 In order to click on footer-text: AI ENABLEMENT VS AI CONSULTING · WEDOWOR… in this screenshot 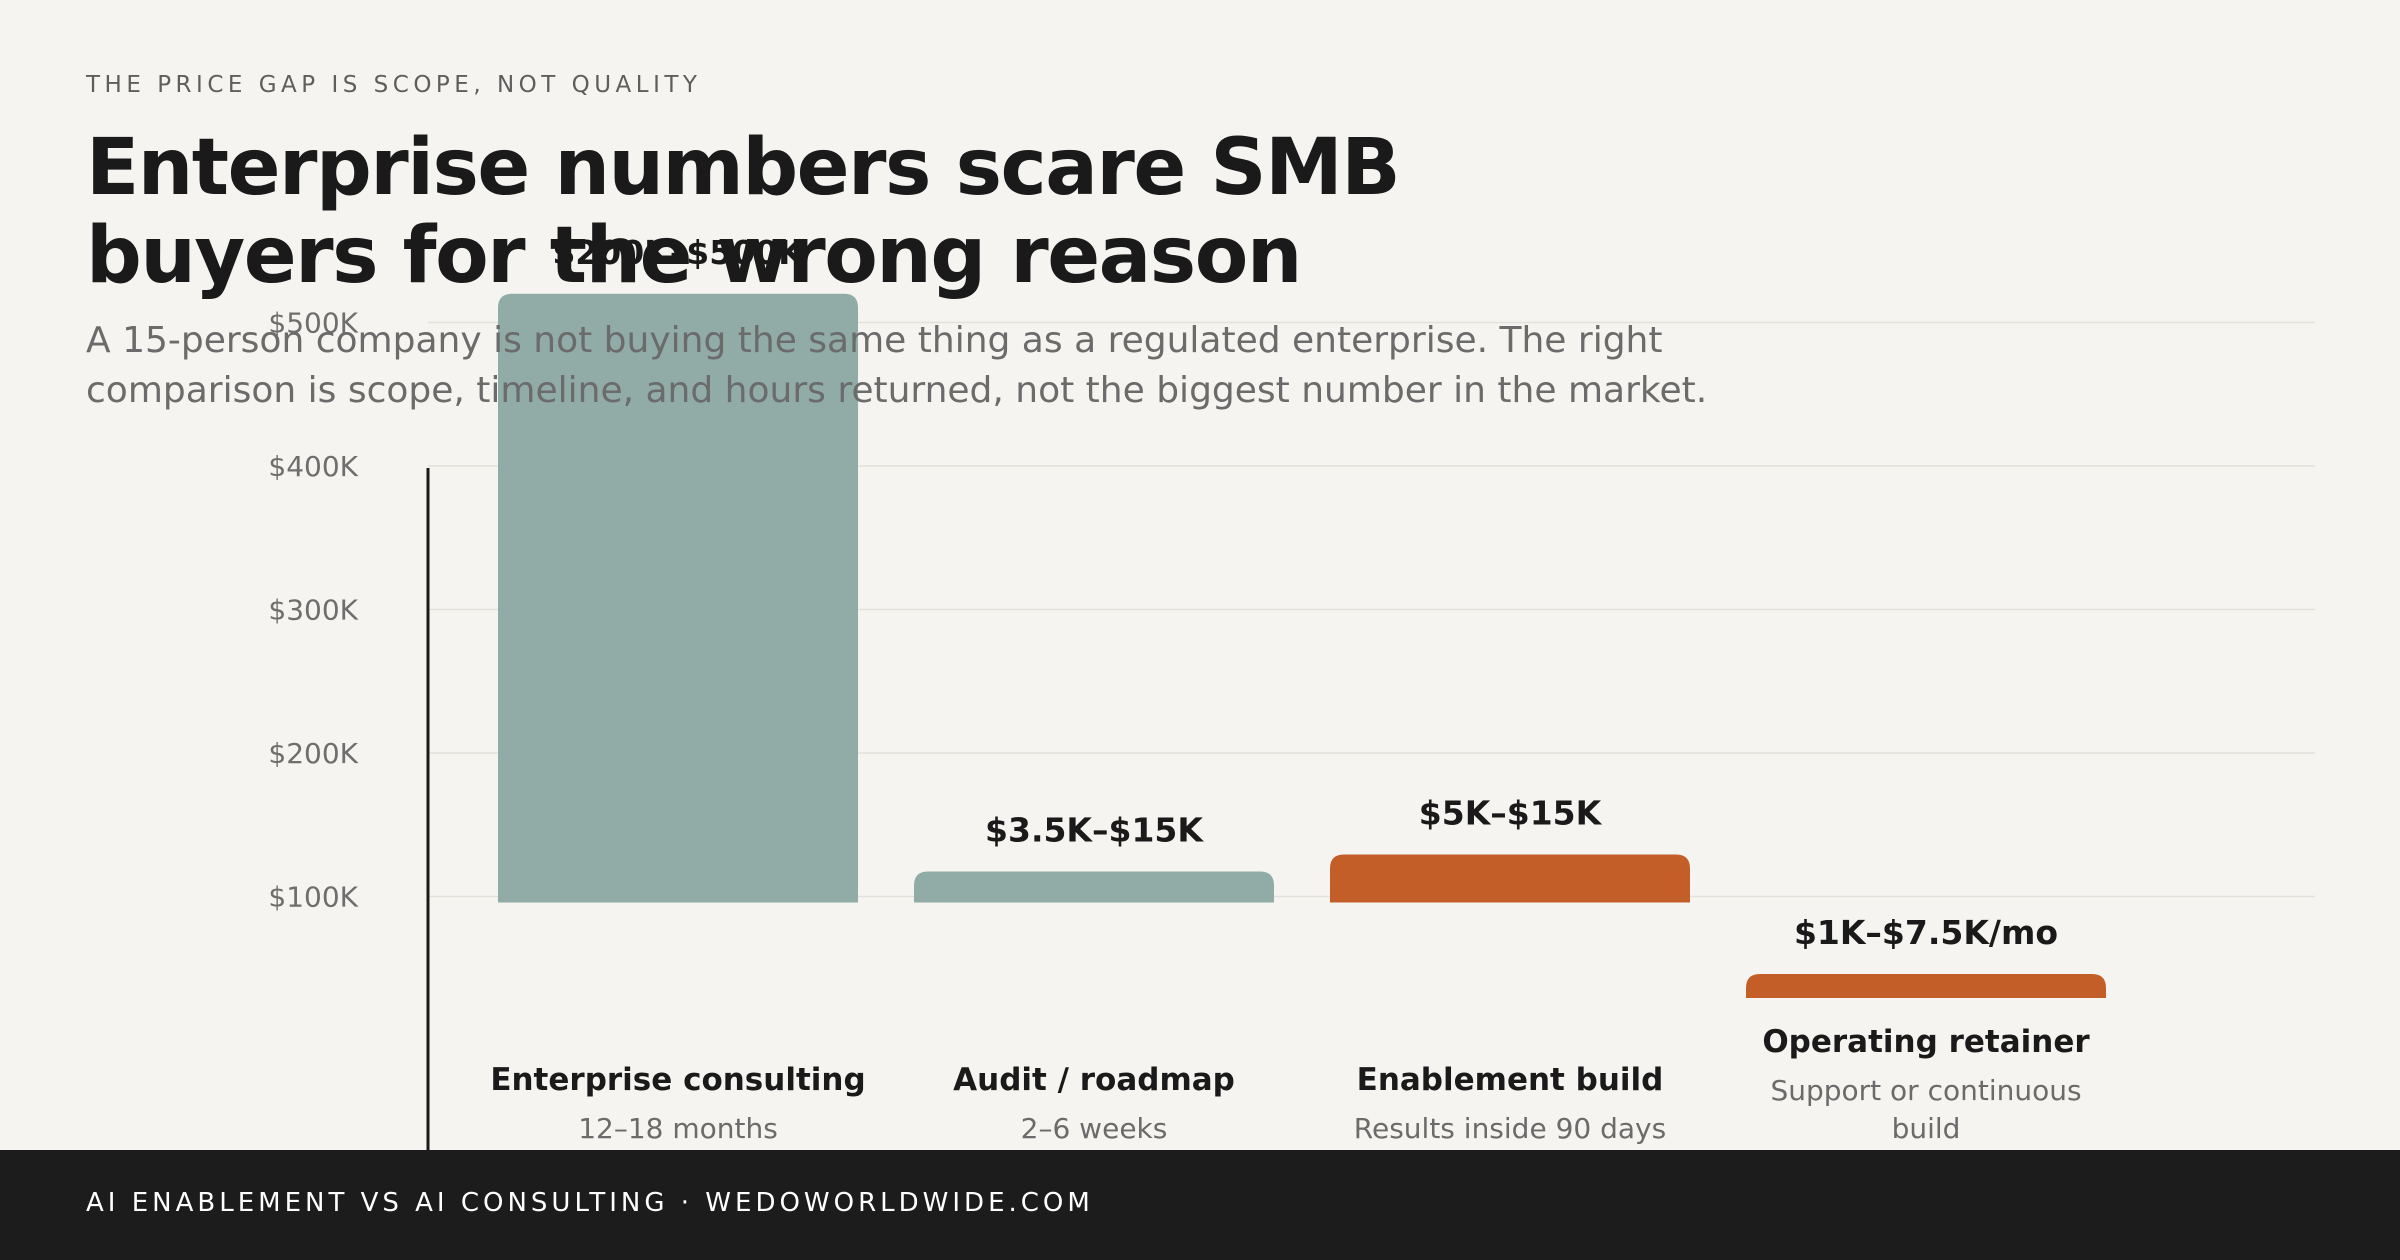, I will do `click(590, 1203)`.